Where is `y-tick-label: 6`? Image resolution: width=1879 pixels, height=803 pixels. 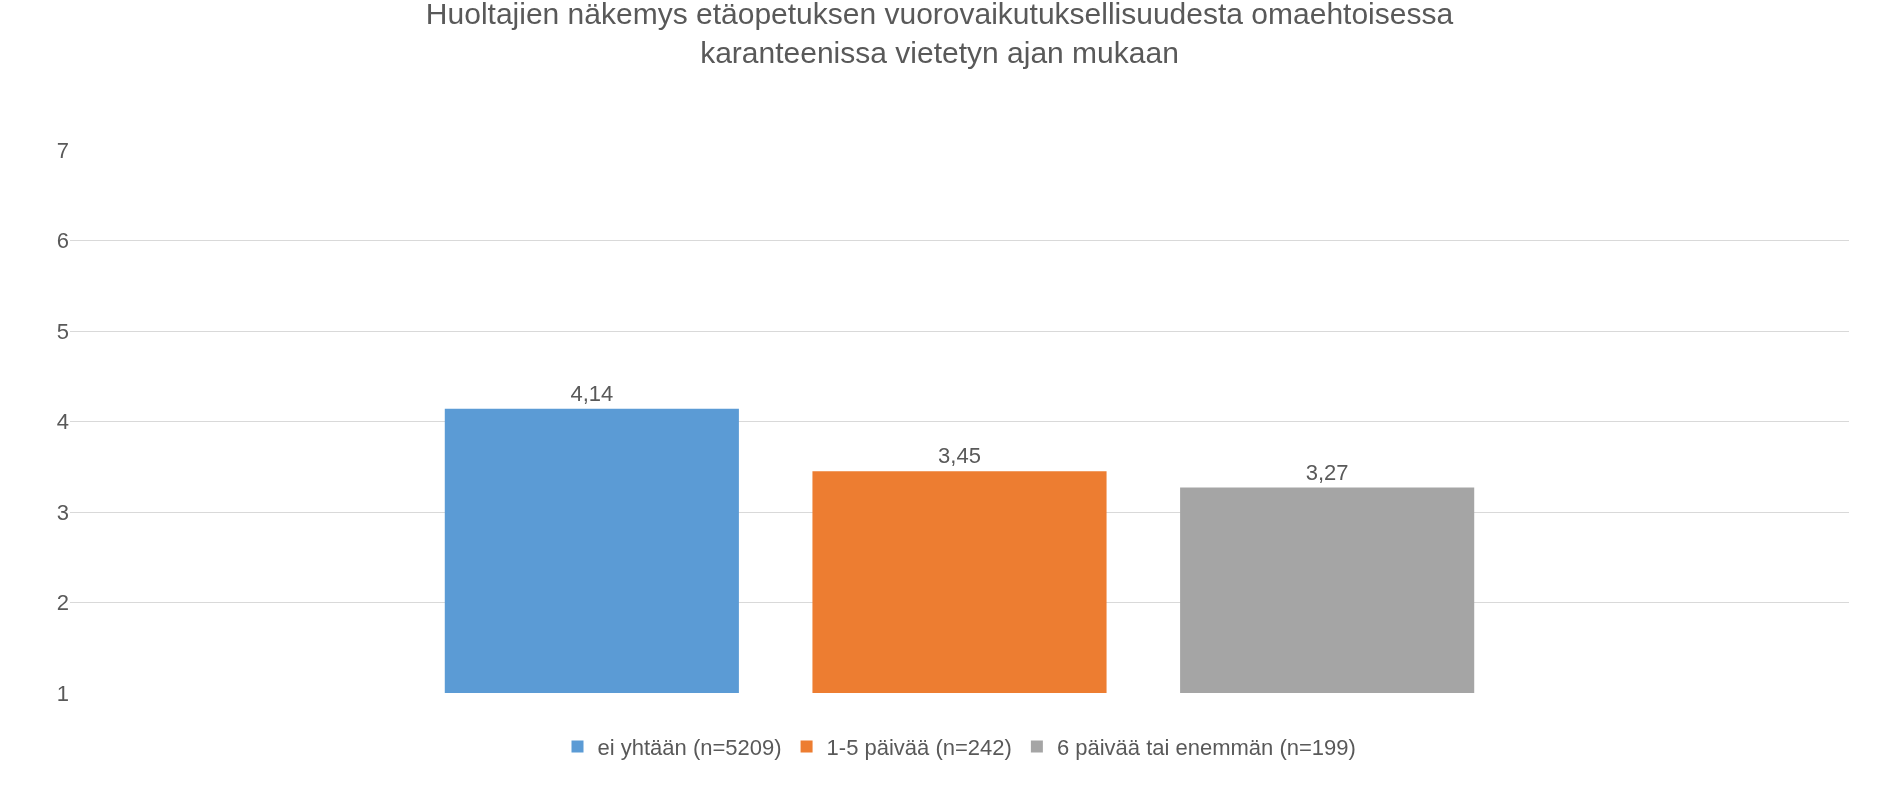
y-tick-label: 6 is located at coordinates (62, 241).